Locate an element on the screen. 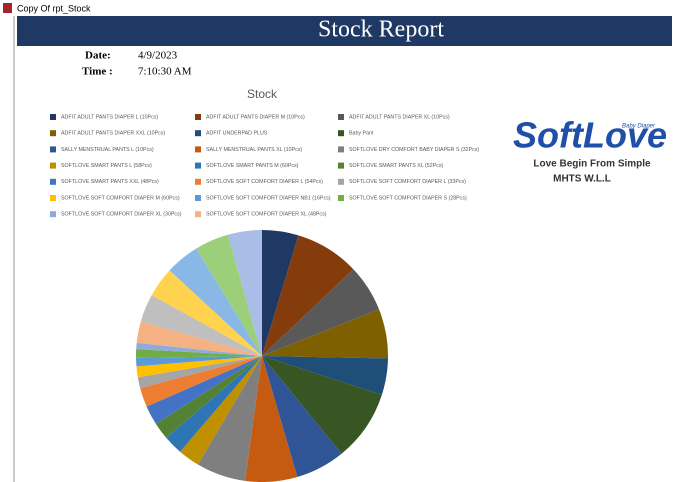  legend-label: SOFTLOVE SMART PANTS XL (52Pcs) is located at coordinates (396, 166).